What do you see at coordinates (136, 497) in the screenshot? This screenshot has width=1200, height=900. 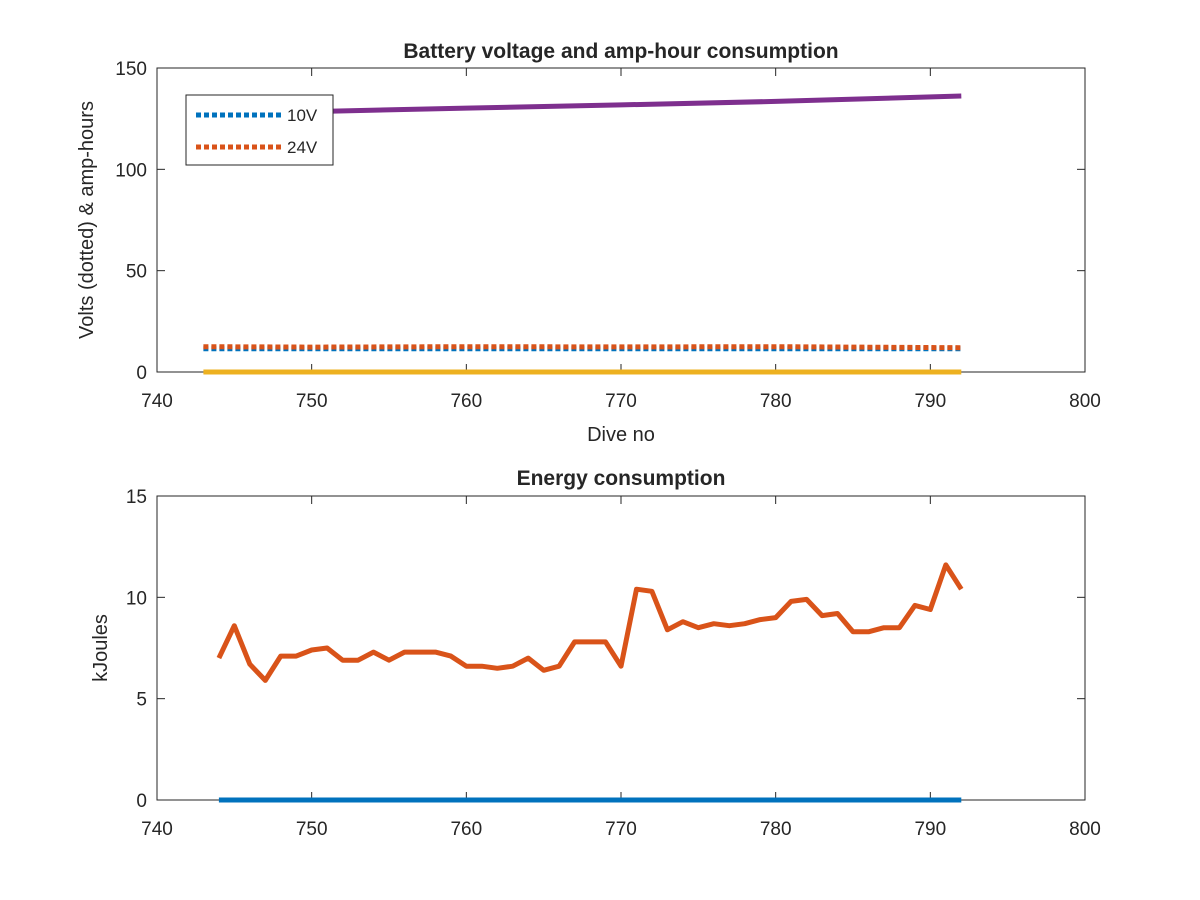 I see `y-tick-label: 15` at bounding box center [136, 497].